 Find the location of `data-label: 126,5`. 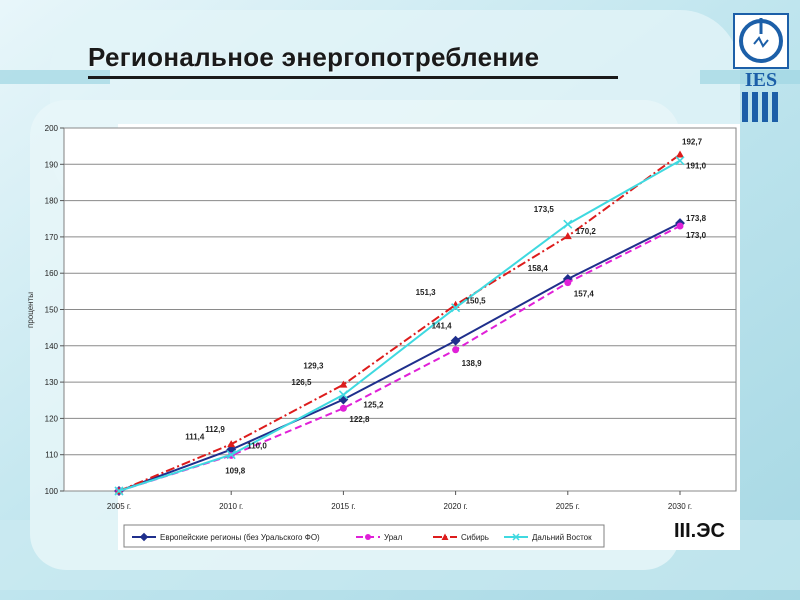

data-label: 126,5 is located at coordinates (301, 382).